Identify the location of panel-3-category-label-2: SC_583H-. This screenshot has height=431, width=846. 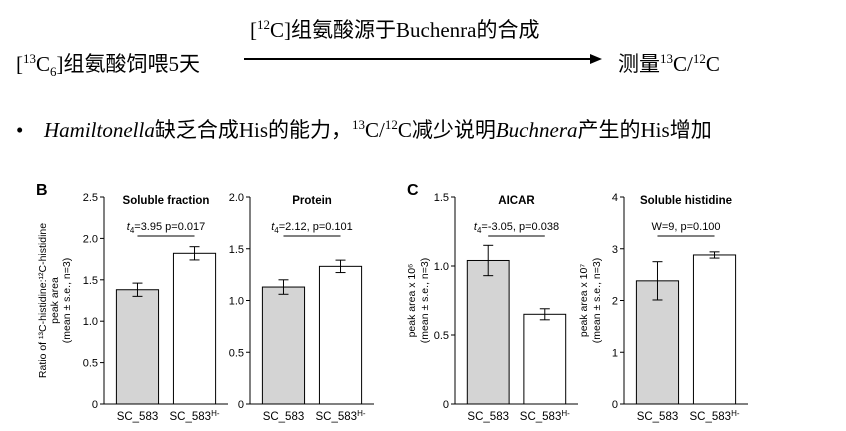
(545, 416).